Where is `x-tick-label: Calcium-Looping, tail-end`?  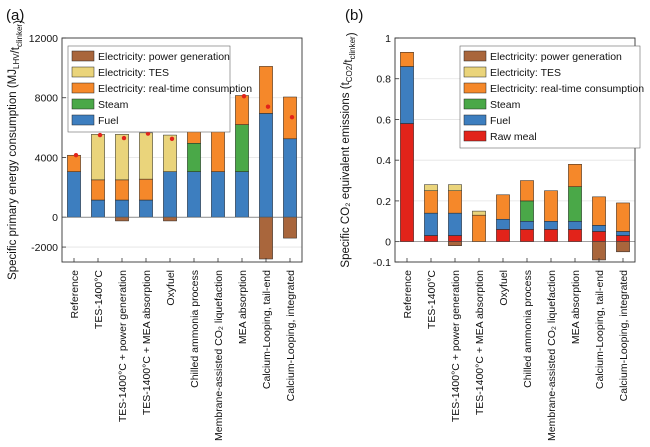 x-tick-label: Calcium-Looping, tail-end is located at coordinates (267, 329).